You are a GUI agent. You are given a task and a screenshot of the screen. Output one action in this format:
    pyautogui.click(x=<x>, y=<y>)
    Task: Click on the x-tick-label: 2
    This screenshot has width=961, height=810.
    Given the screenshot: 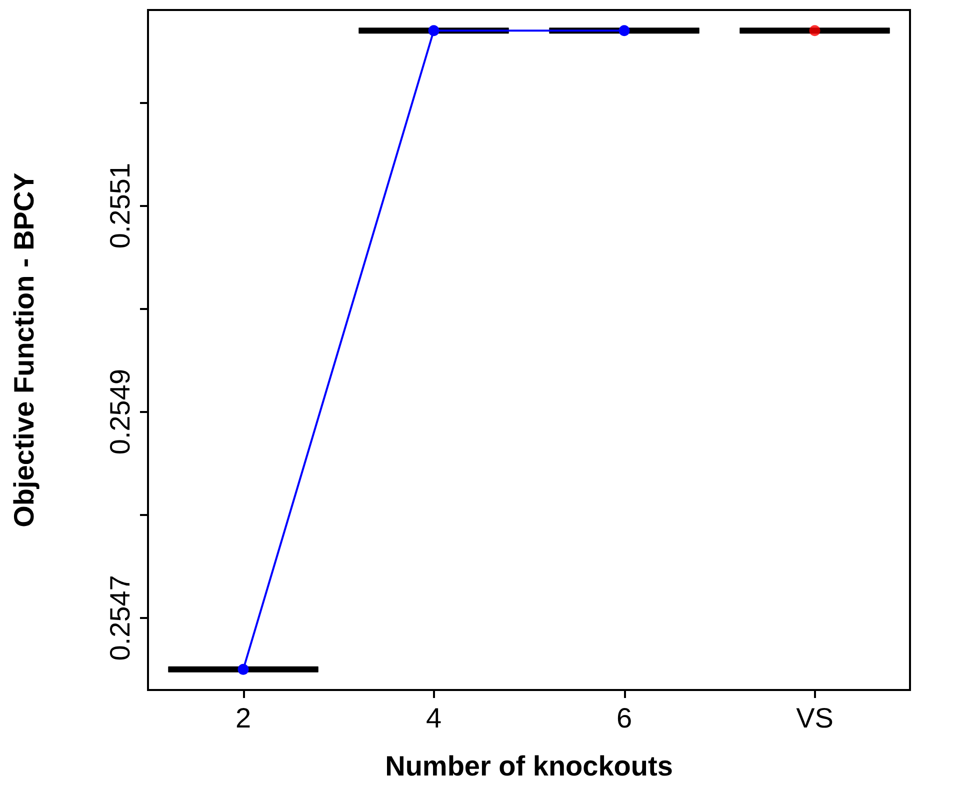 What is the action you would take?
    pyautogui.click(x=243, y=718)
    